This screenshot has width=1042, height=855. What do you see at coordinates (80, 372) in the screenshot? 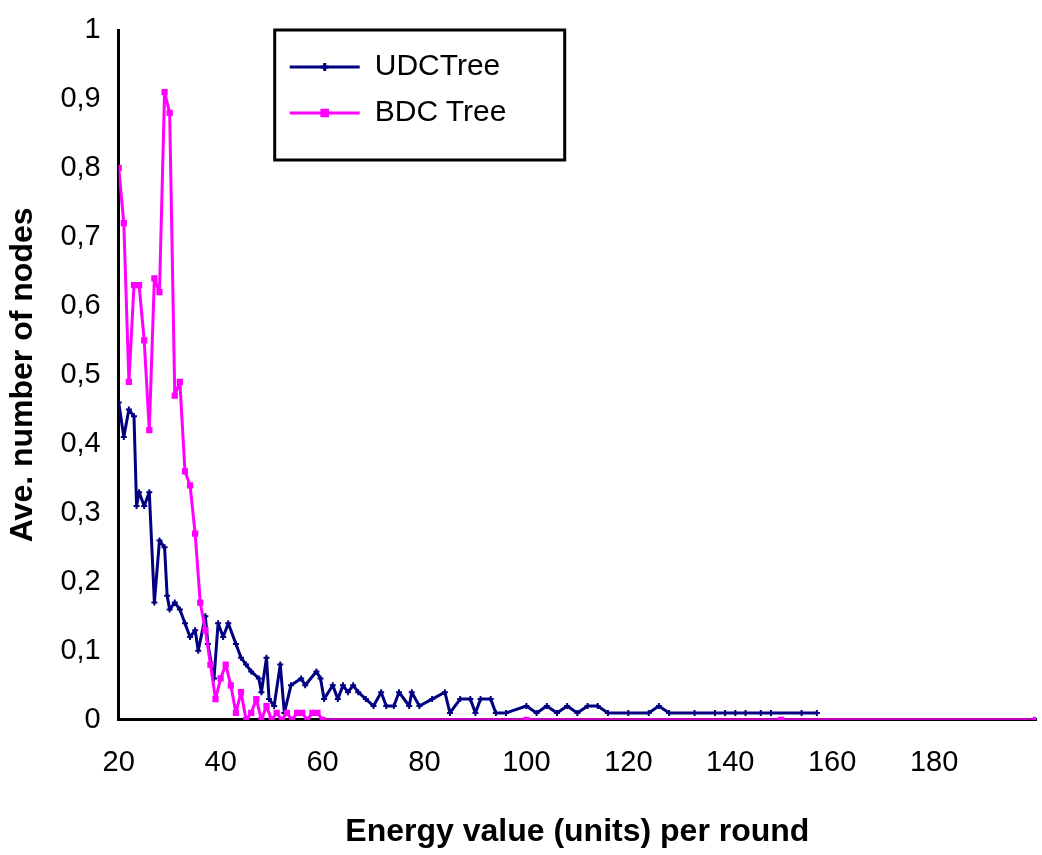
I see `y-tick-label: 0,5` at bounding box center [80, 372].